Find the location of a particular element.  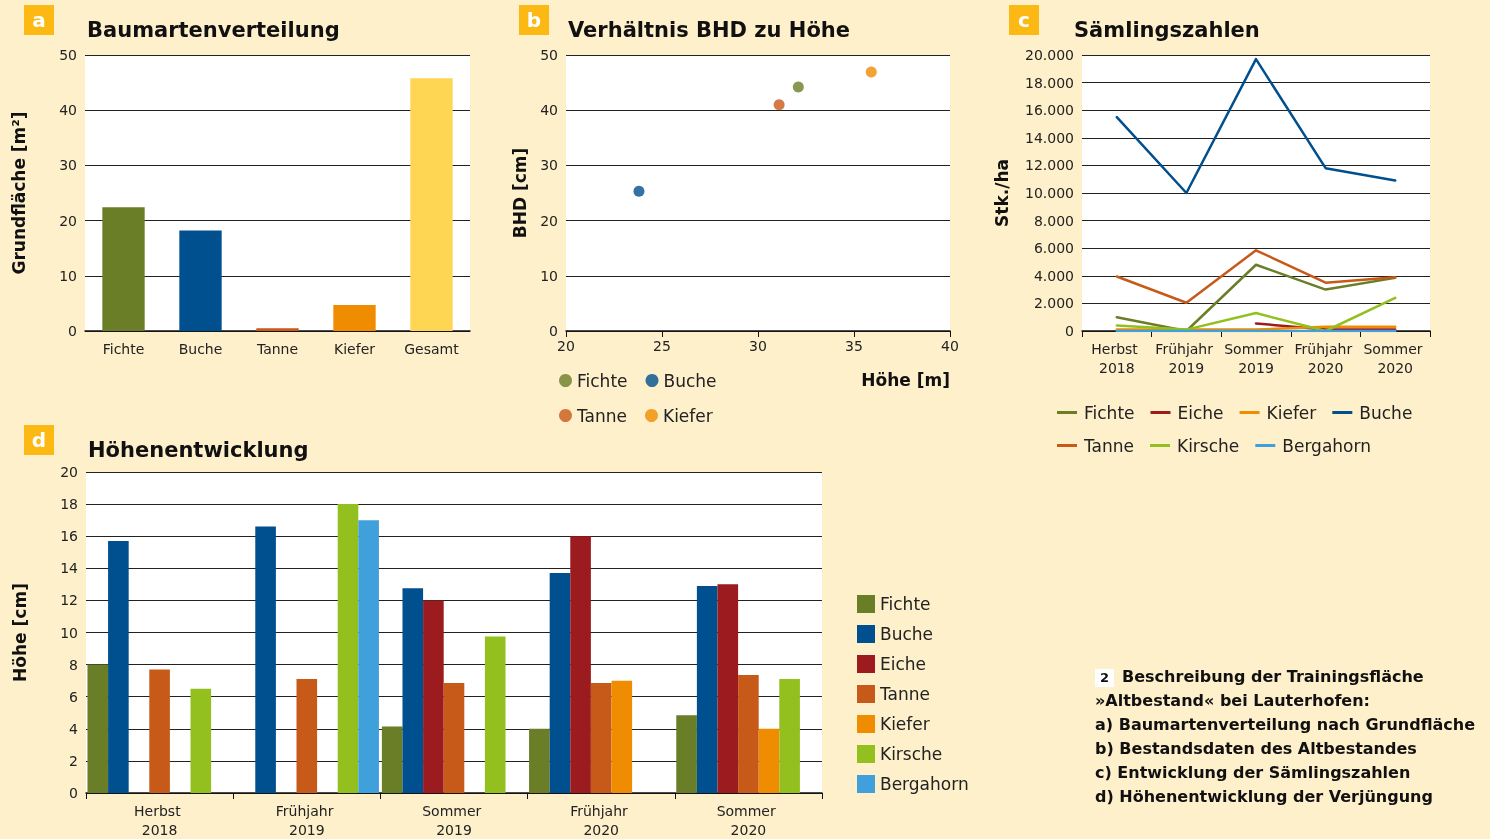

y-tick-label: 18.000 is located at coordinates (1049, 82).